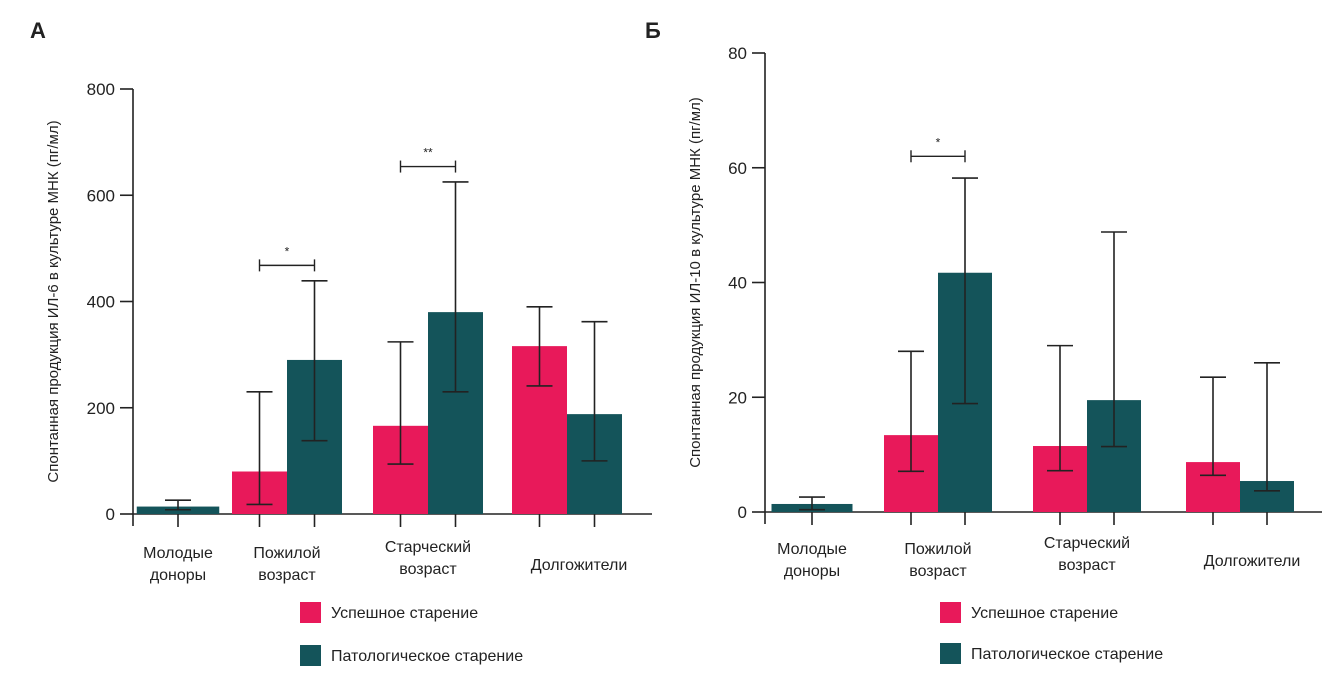 This screenshot has width=1322, height=677. Describe the element at coordinates (101, 195) in the screenshot. I see `y-tick-label: 600` at that location.